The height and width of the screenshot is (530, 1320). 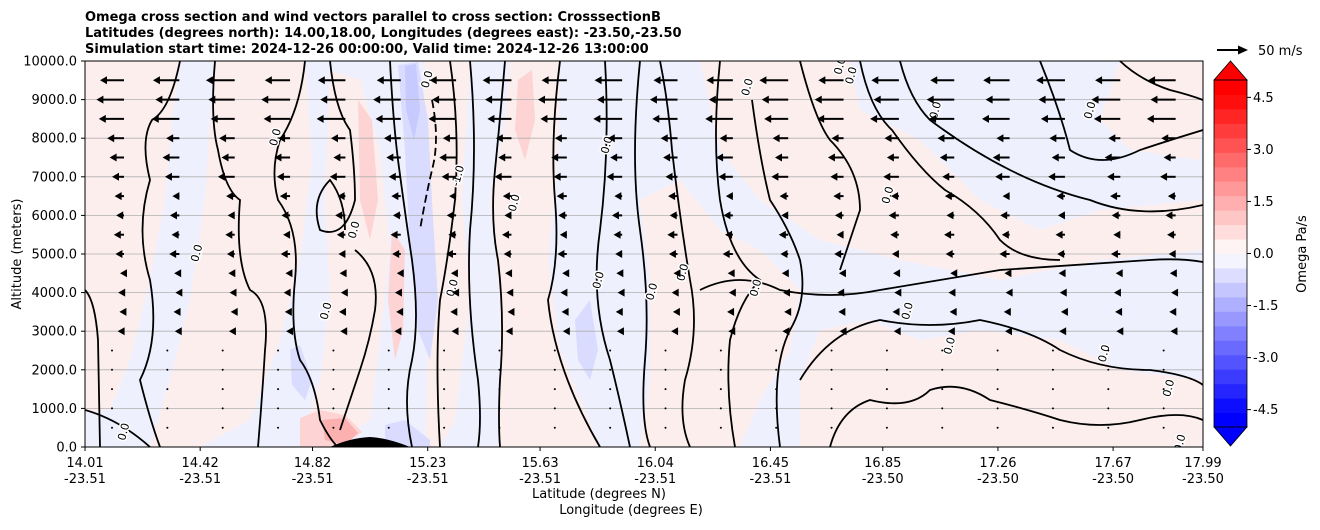 What do you see at coordinates (55, 177) in the screenshot?
I see `y-tick-label: 7000.0` at bounding box center [55, 177].